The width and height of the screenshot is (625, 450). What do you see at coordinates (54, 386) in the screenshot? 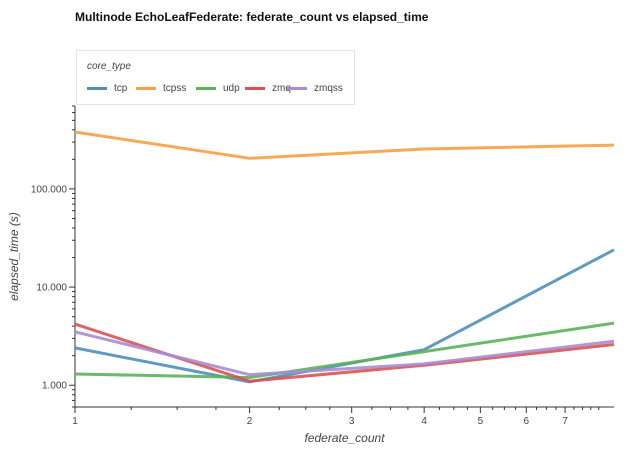
I see `y-tick-label: 1.000` at bounding box center [54, 386].